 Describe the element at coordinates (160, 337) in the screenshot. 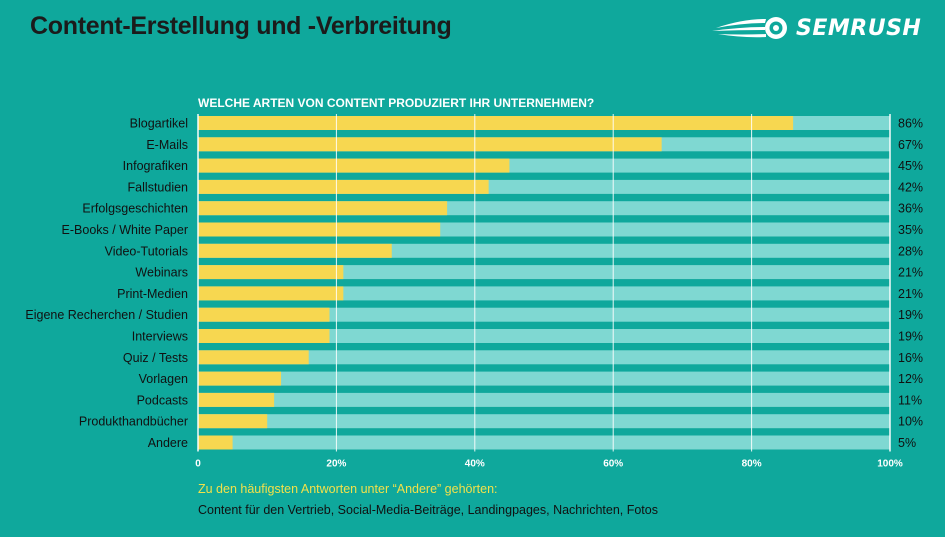

I see `category-label: Interviews` at that location.